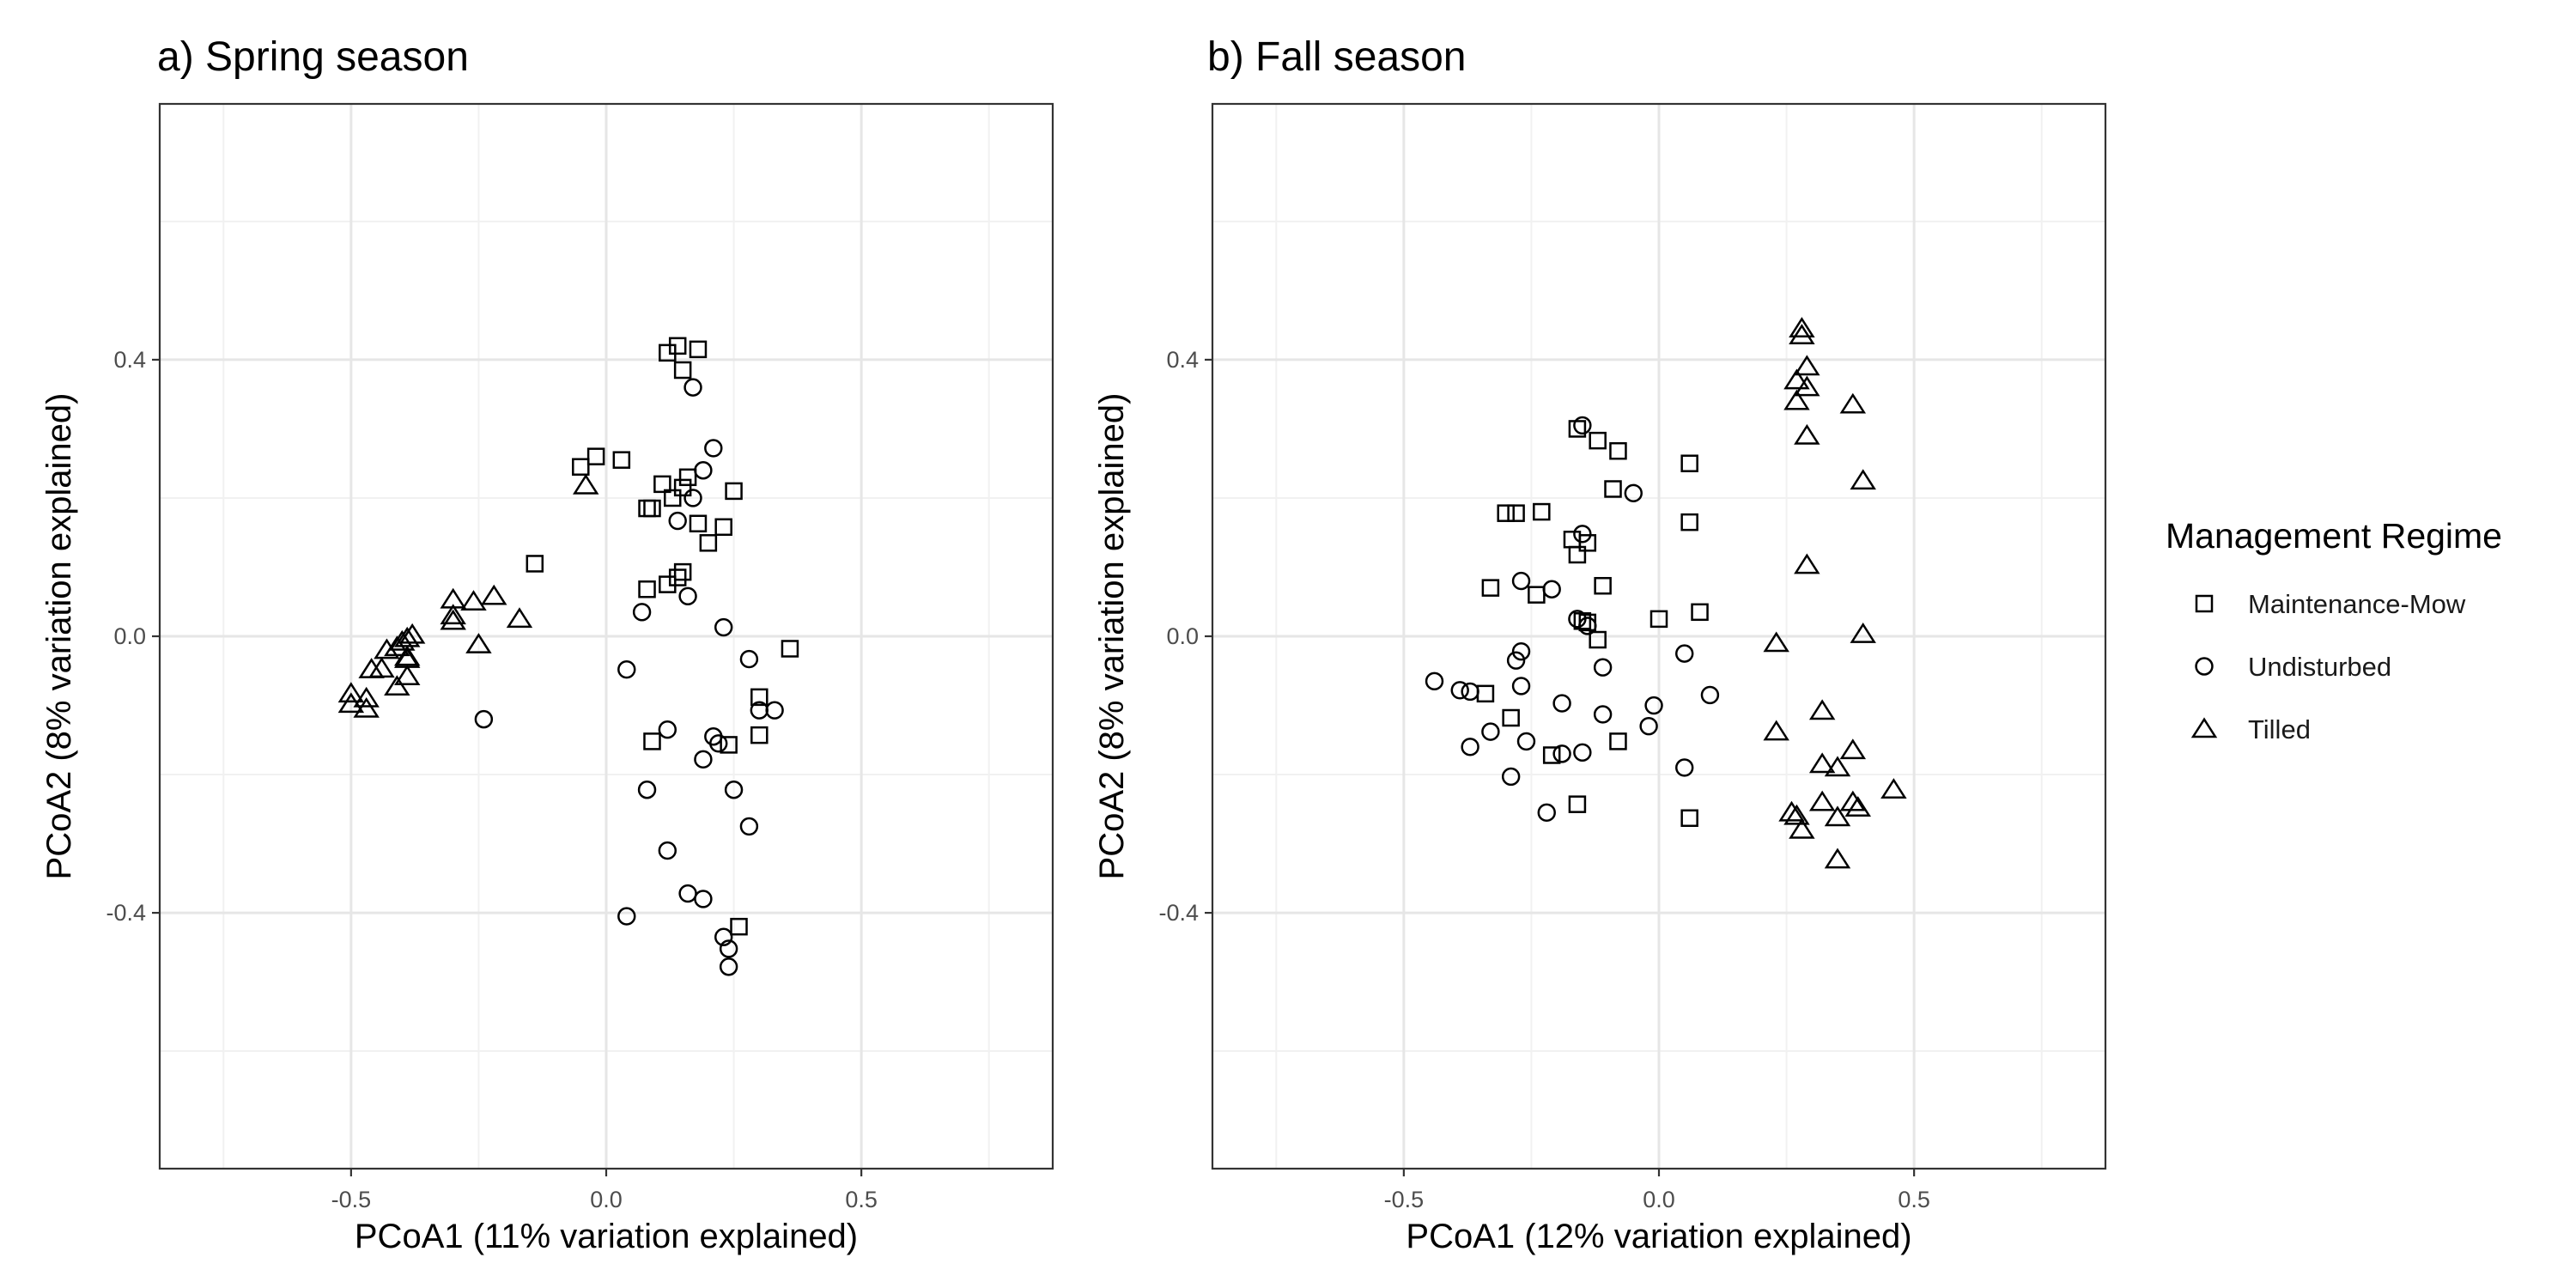 This screenshot has width=2576, height=1288. Describe the element at coordinates (2319, 667) in the screenshot. I see `legend-label-undisturbed: Undisturbed` at that location.